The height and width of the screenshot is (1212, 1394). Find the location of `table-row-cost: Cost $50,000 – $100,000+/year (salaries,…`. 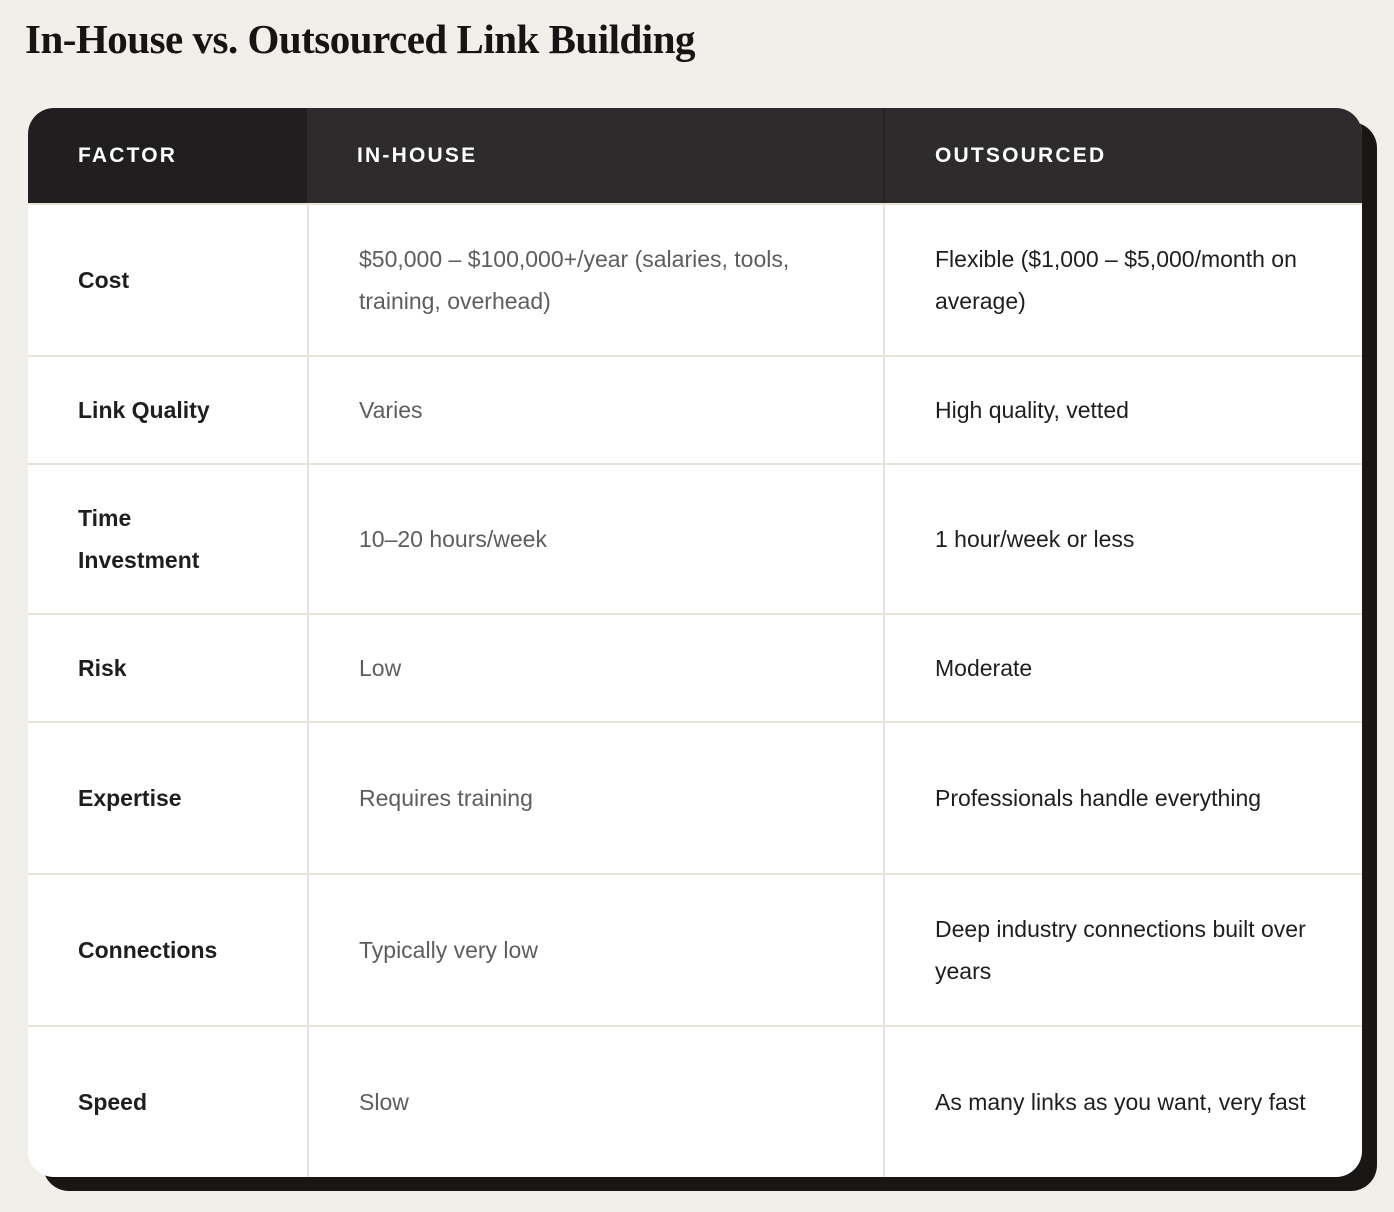

table-row-cost: Cost $50,000 – $100,000+/year (salaries,… is located at coordinates (695, 279).